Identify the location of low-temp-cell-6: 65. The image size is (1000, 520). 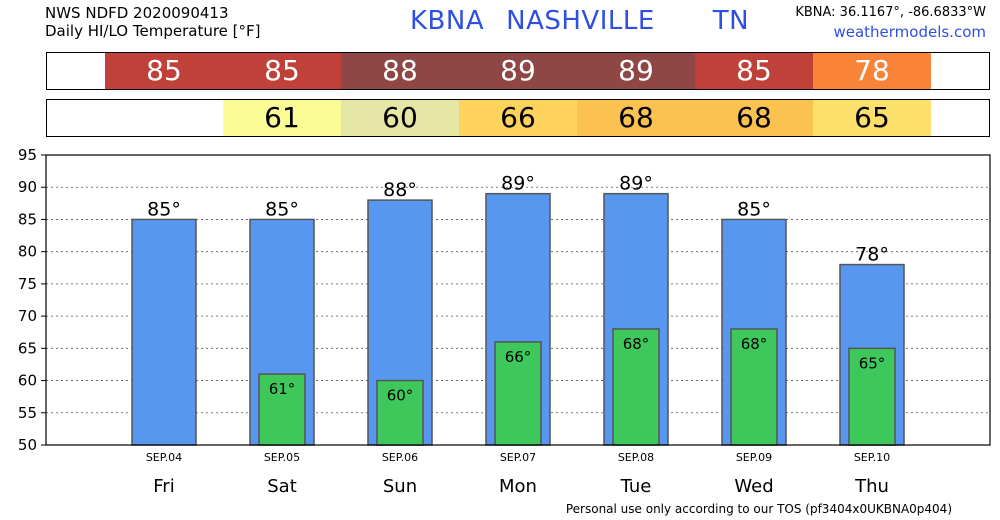
(872, 118).